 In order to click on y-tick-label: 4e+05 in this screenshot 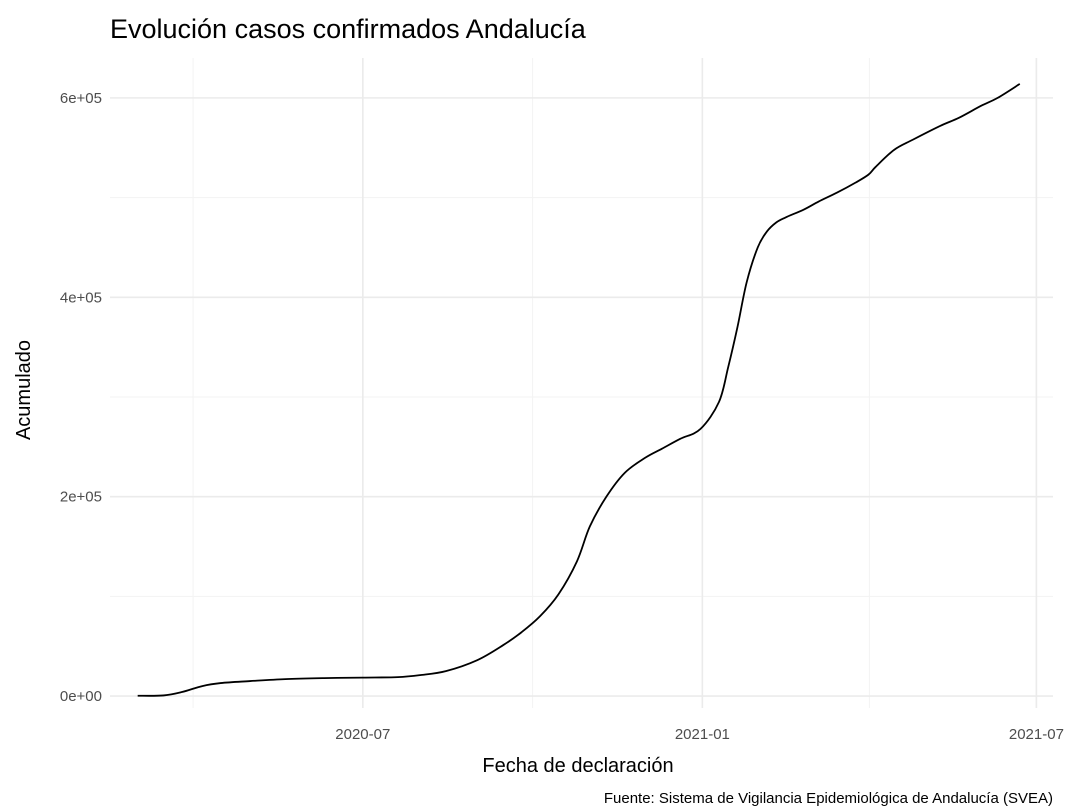, I will do `click(81, 297)`.